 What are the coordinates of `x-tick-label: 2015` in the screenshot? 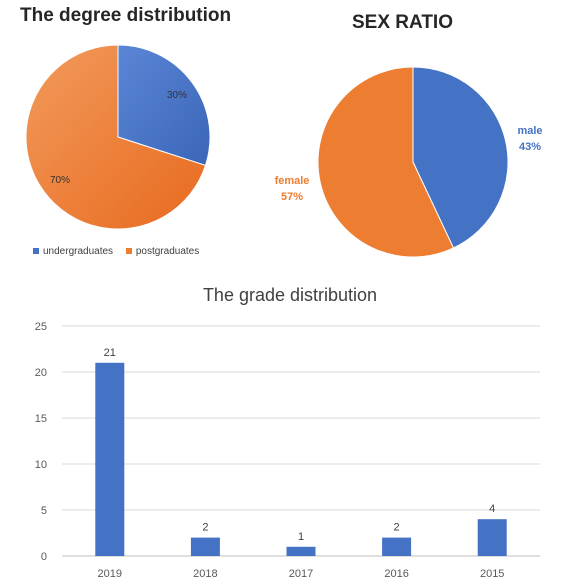 It's located at (492, 574).